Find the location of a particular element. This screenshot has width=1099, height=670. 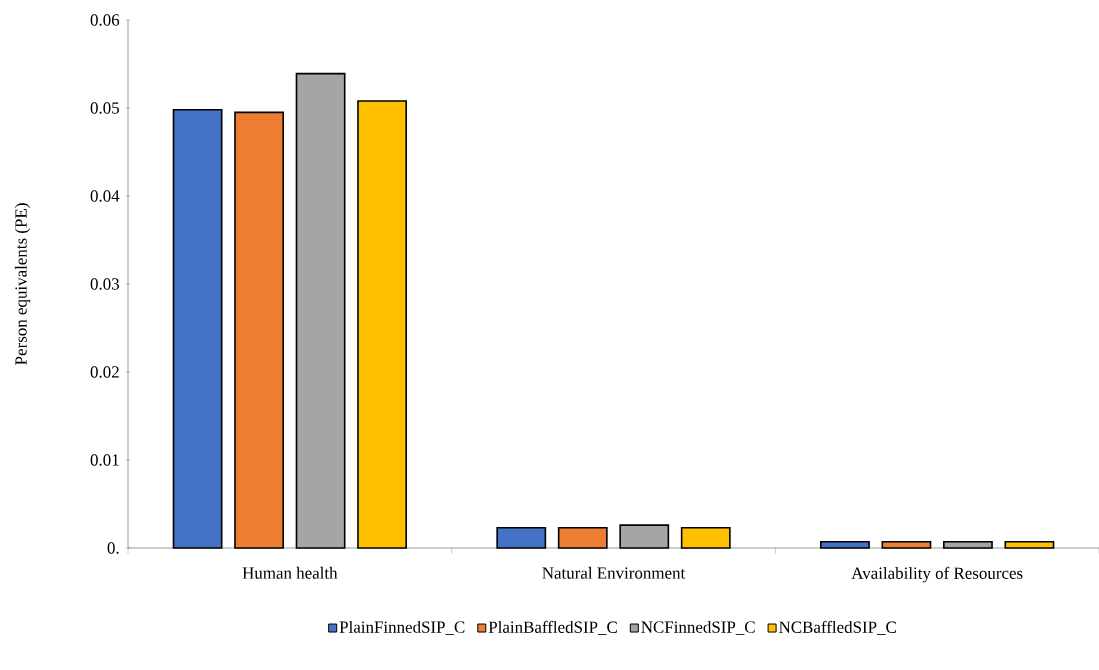

y-tick-label: 0.05 is located at coordinates (105, 108).